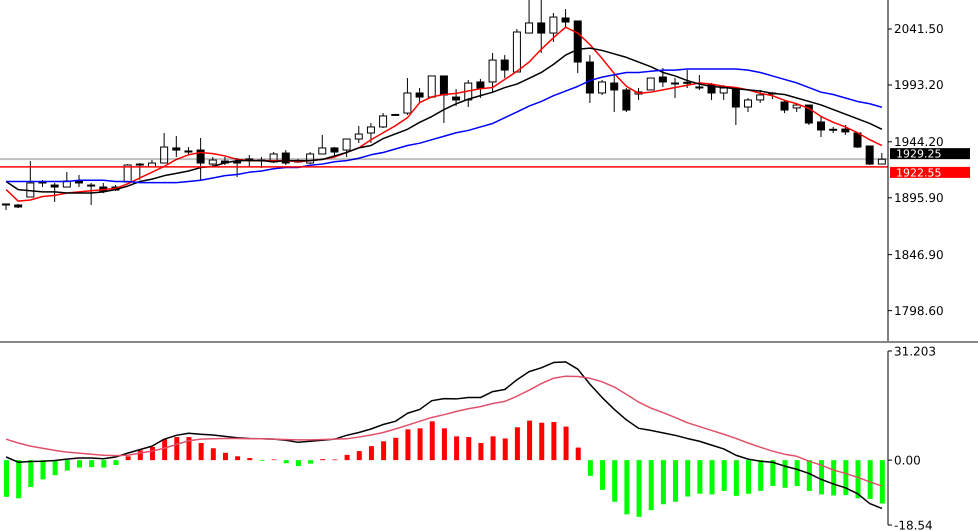 The width and height of the screenshot is (978, 531). Describe the element at coordinates (919, 255) in the screenshot. I see `y-tick-label: 1846.90` at that location.